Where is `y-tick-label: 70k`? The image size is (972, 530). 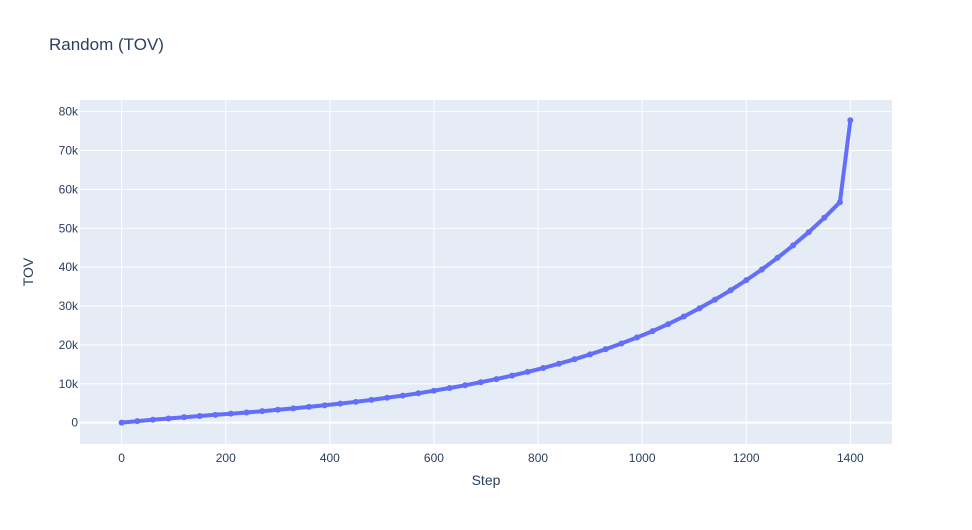 y-tick-label: 70k is located at coordinates (69, 151).